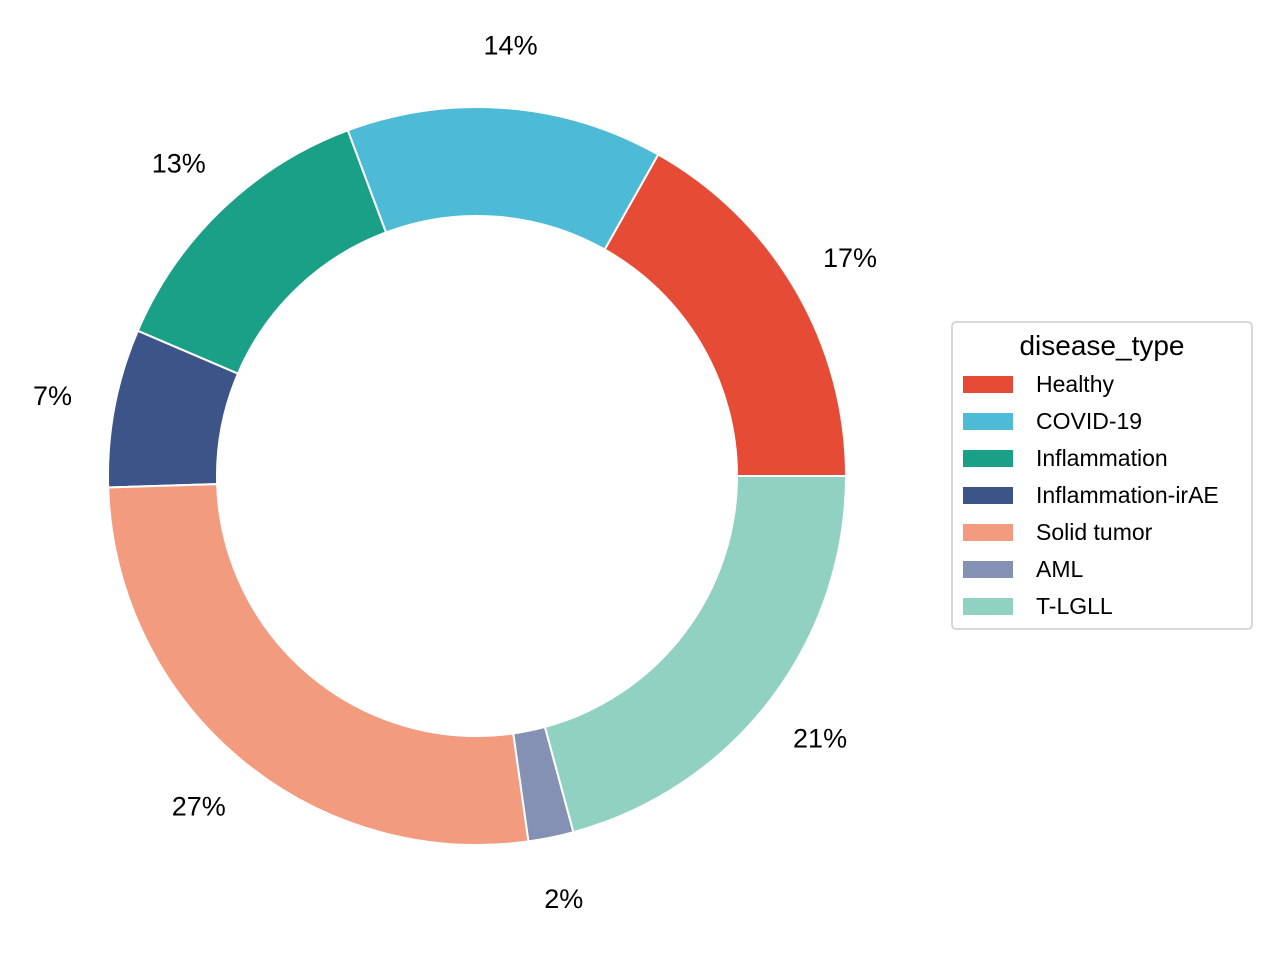 This screenshot has height=953, width=1267. What do you see at coordinates (1074, 606) in the screenshot?
I see `legend-label: T-LGLL` at bounding box center [1074, 606].